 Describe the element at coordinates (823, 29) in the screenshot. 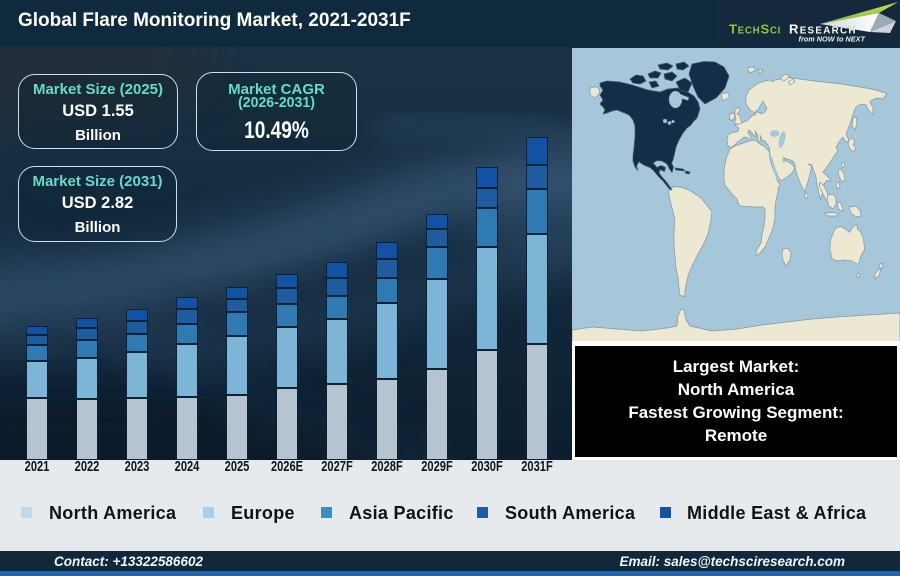

I see `svg-text: RESEARCH` at that location.